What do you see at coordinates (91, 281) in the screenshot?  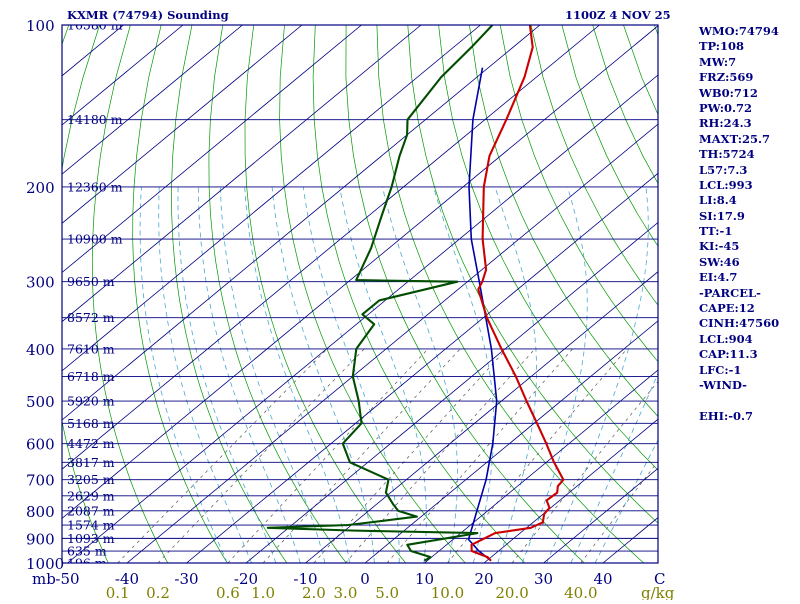 I see `height-label: 9650 m` at bounding box center [91, 281].